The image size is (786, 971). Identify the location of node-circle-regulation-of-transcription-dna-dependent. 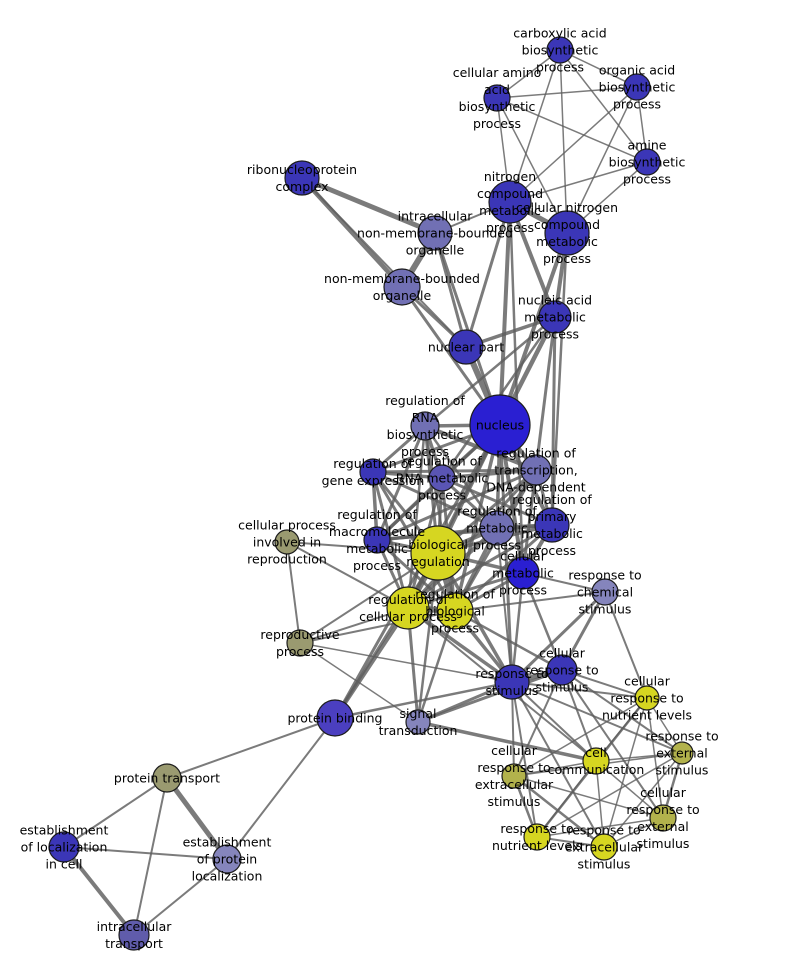
(536, 470).